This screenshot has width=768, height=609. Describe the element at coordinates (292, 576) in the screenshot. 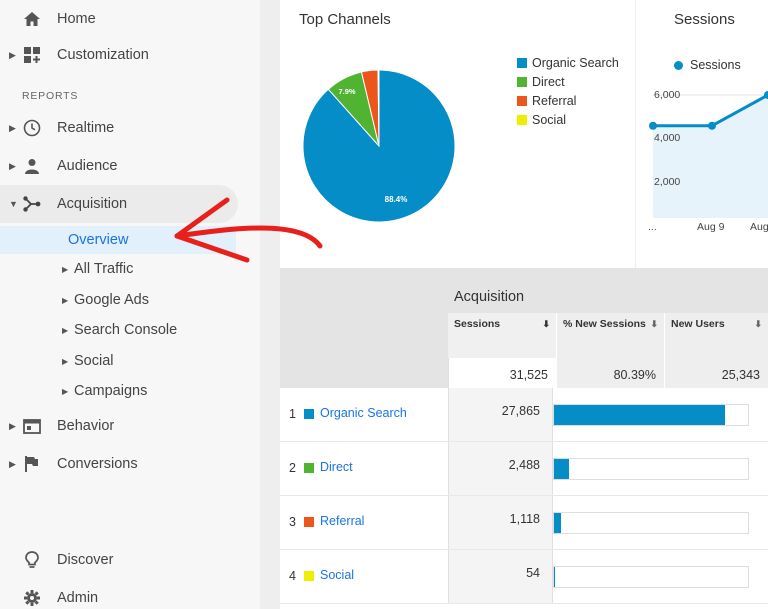

I see `row-index: 4` at that location.